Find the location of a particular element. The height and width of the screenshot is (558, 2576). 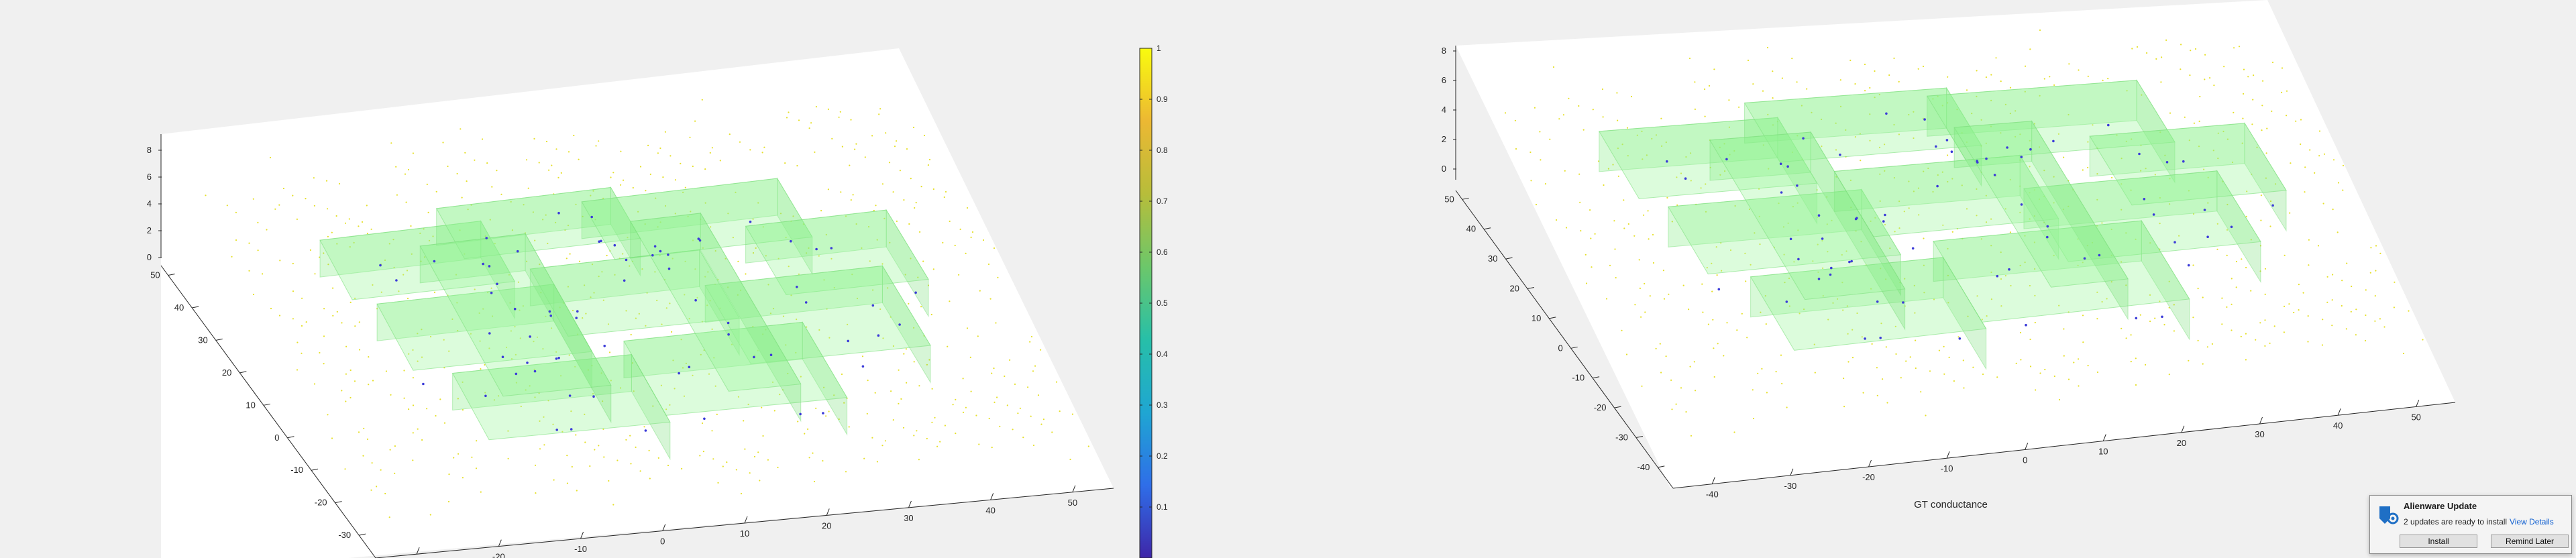

z-tick-label: 8 is located at coordinates (149, 150).